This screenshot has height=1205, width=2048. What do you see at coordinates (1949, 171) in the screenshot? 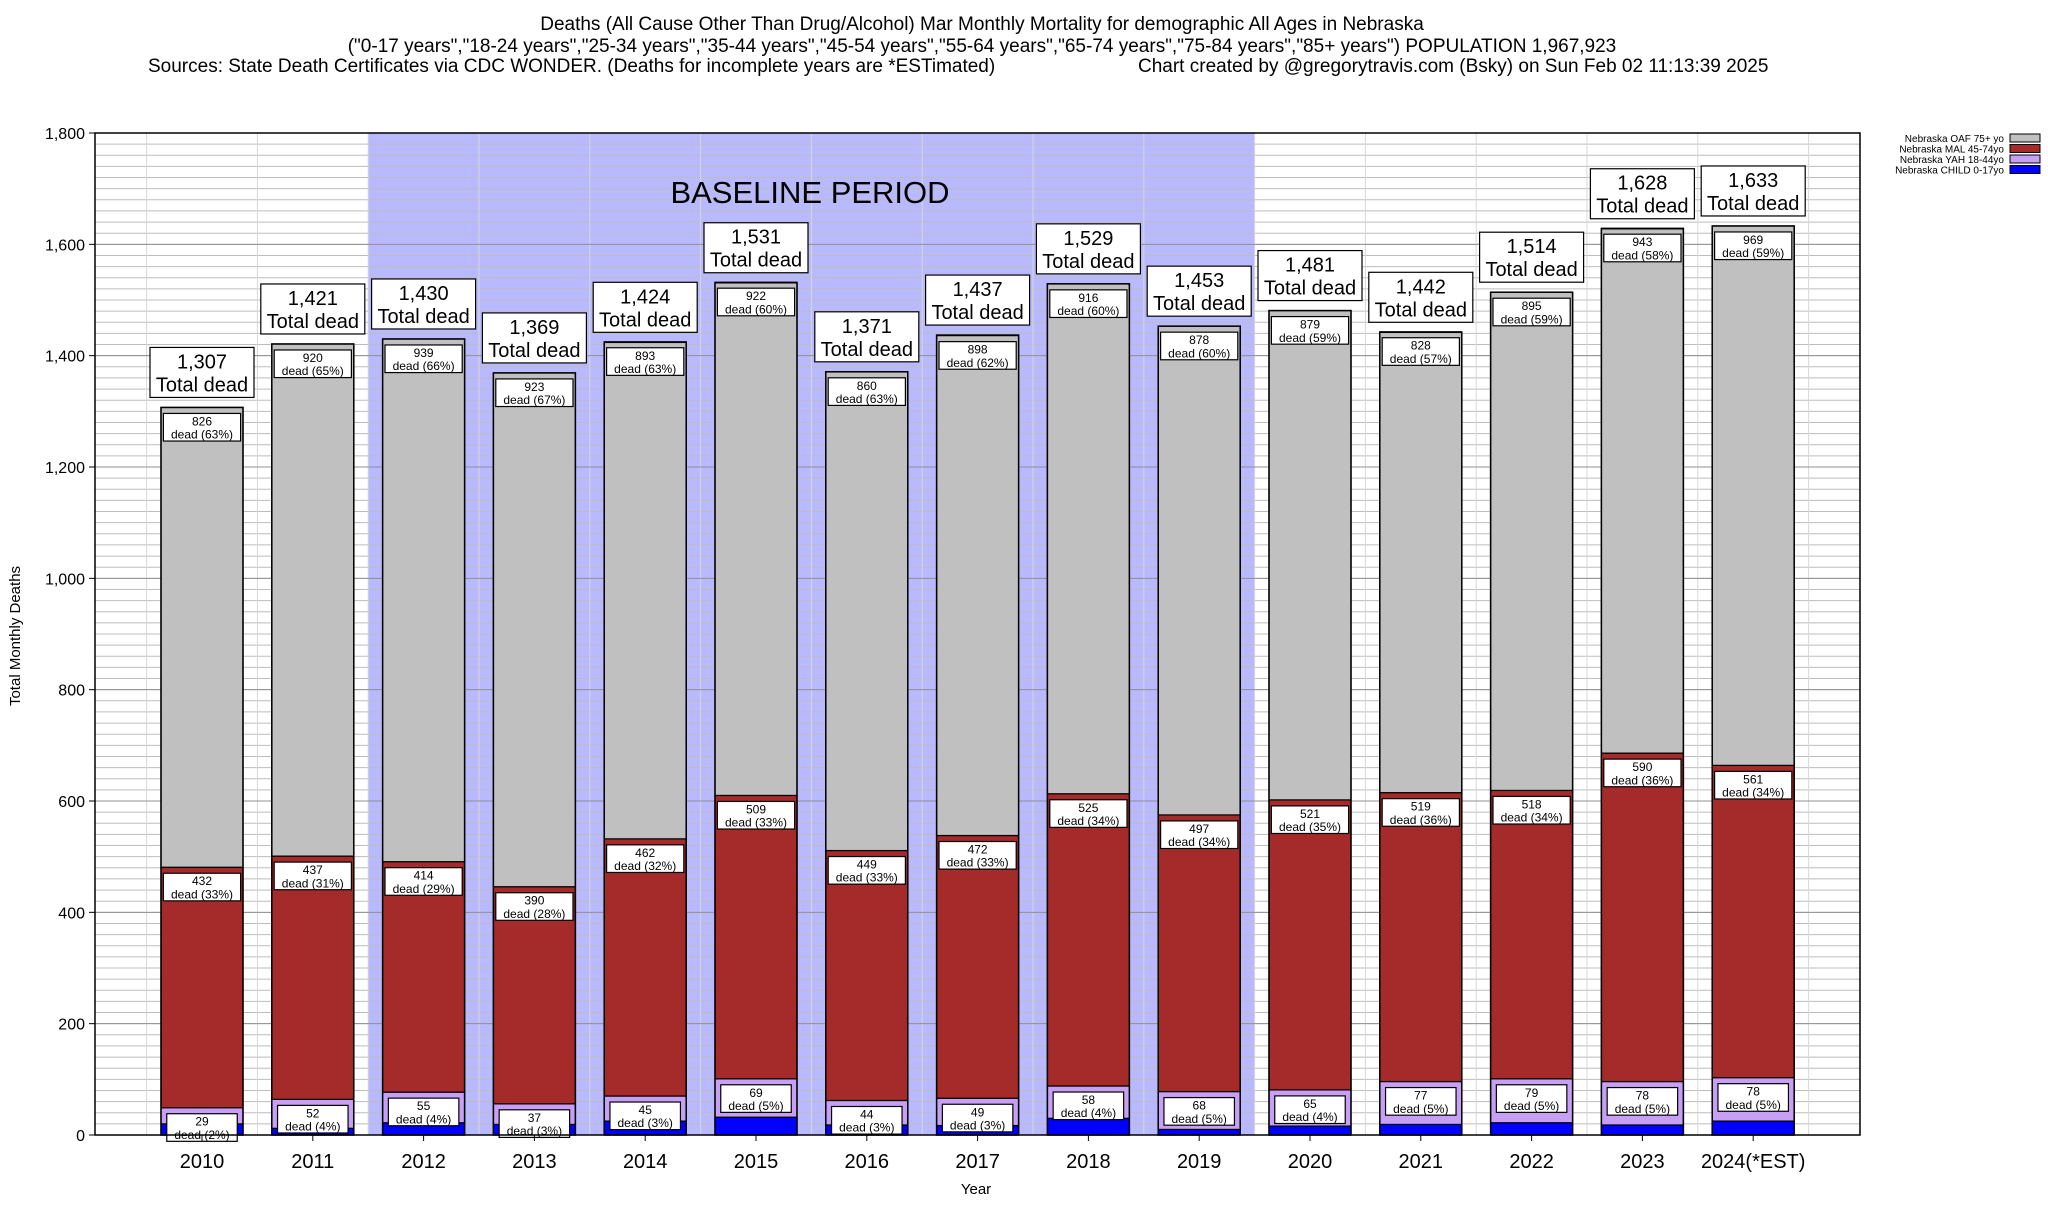
I see `legend-label-child: Nebraska CHILD 0-17yo` at bounding box center [1949, 171].